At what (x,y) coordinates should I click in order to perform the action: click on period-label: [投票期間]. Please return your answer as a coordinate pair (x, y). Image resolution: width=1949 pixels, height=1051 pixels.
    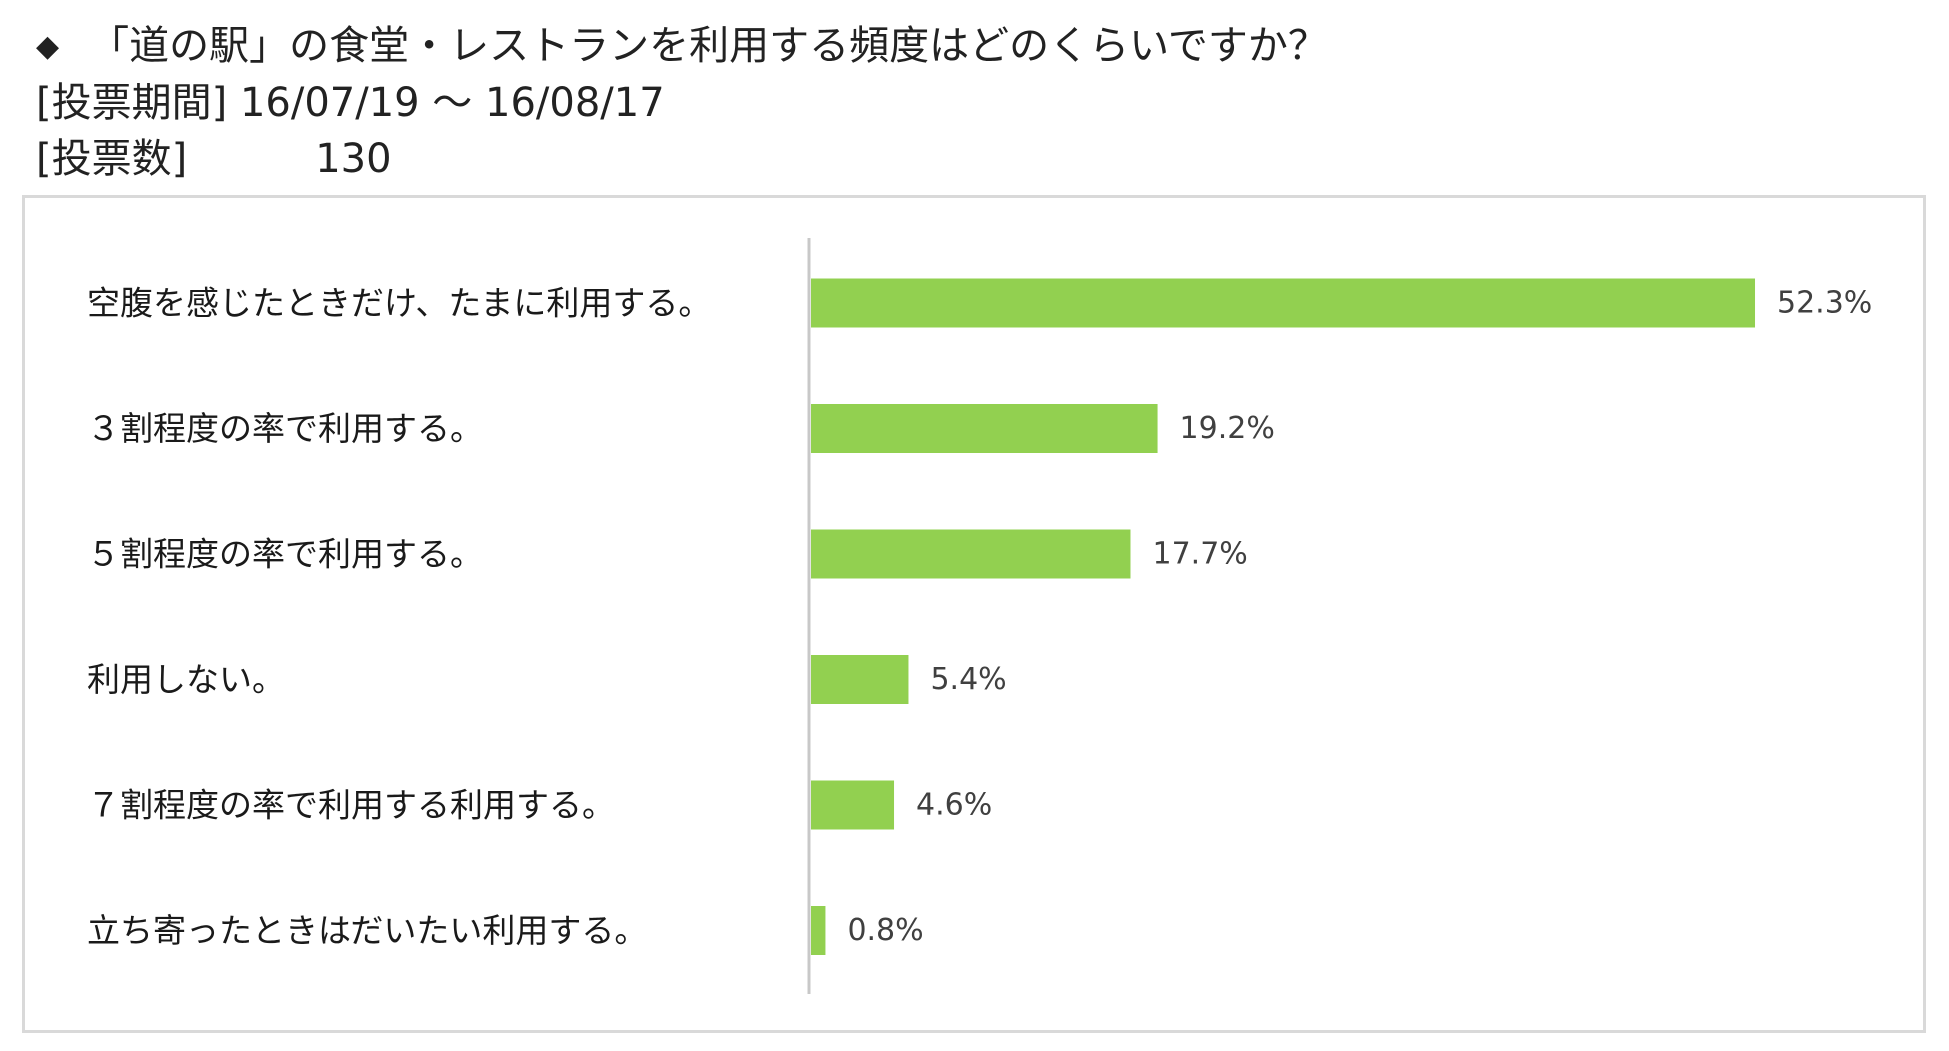
    Looking at the image, I should click on (132, 103).